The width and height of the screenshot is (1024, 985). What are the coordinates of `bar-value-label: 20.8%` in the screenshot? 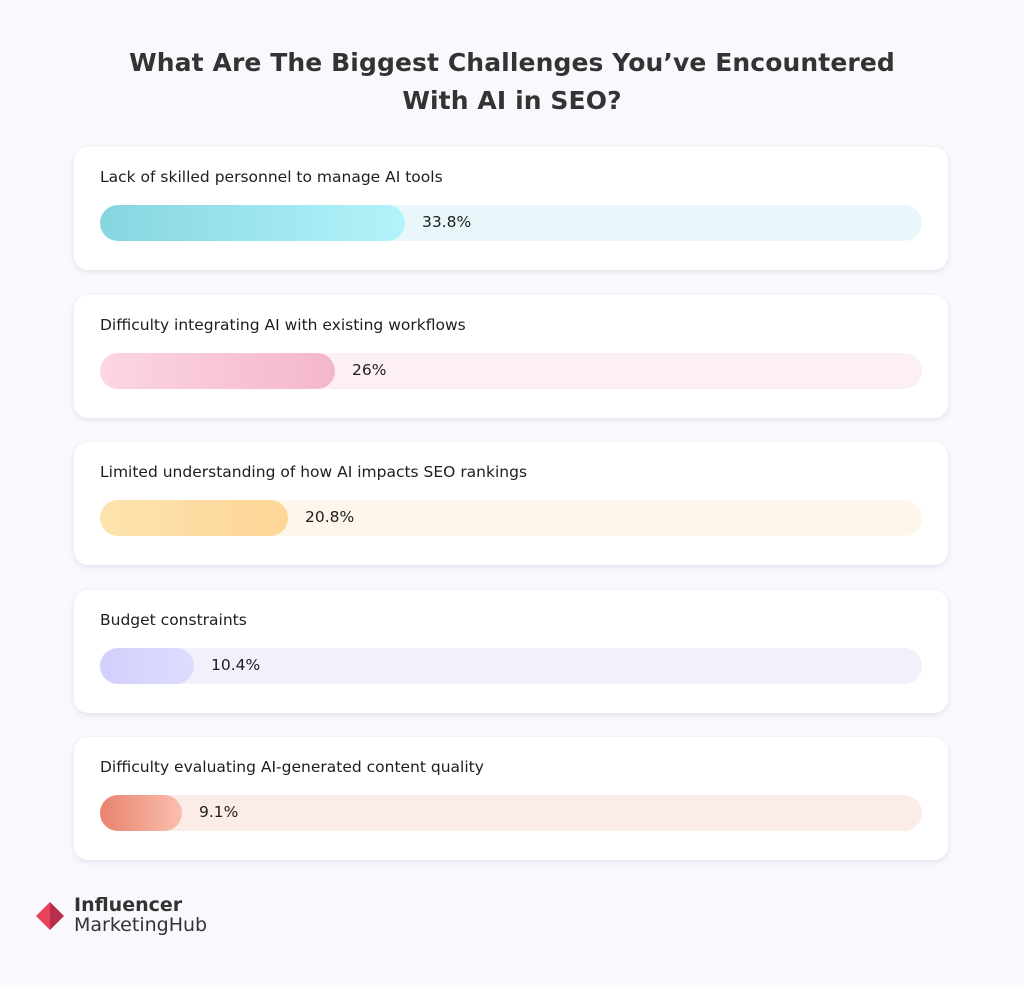 It's located at (330, 517).